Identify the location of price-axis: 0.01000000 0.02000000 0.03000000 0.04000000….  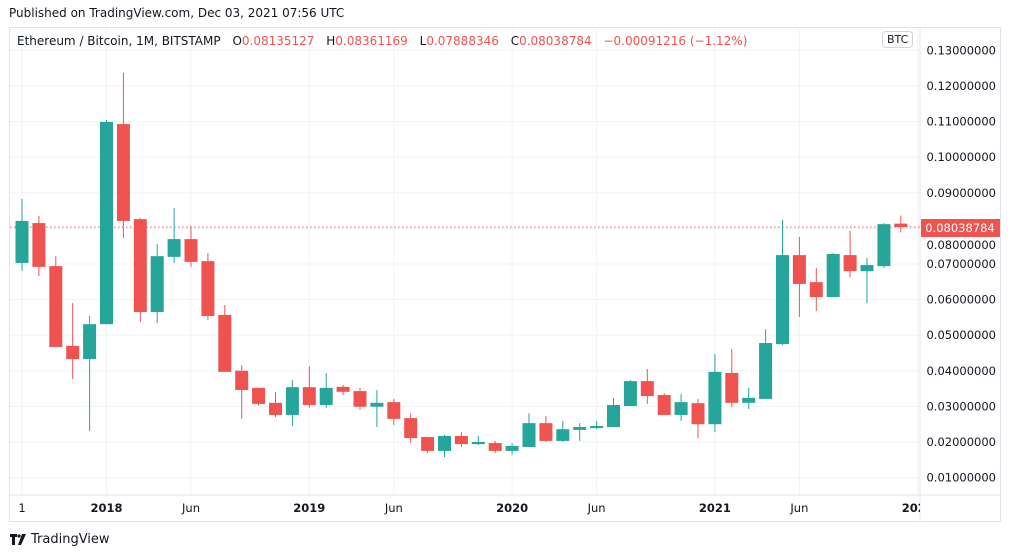
(961, 263).